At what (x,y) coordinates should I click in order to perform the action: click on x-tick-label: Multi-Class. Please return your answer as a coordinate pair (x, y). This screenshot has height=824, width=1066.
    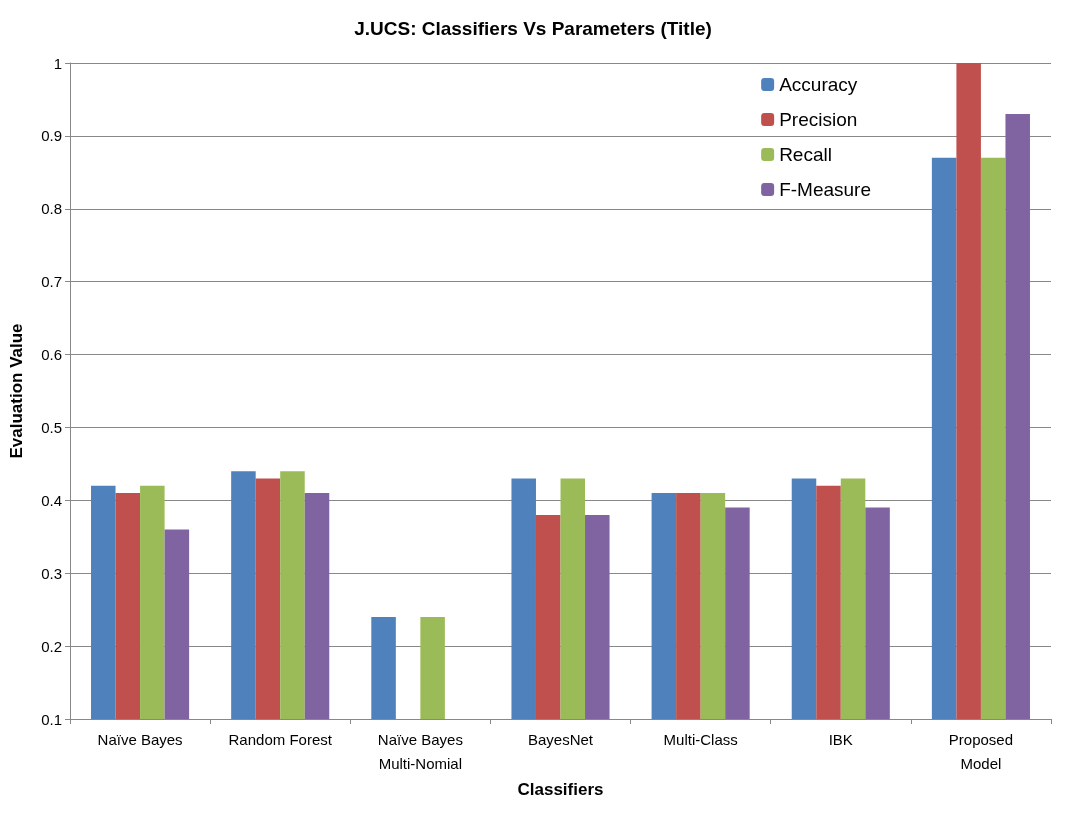
    Looking at the image, I should click on (700, 739).